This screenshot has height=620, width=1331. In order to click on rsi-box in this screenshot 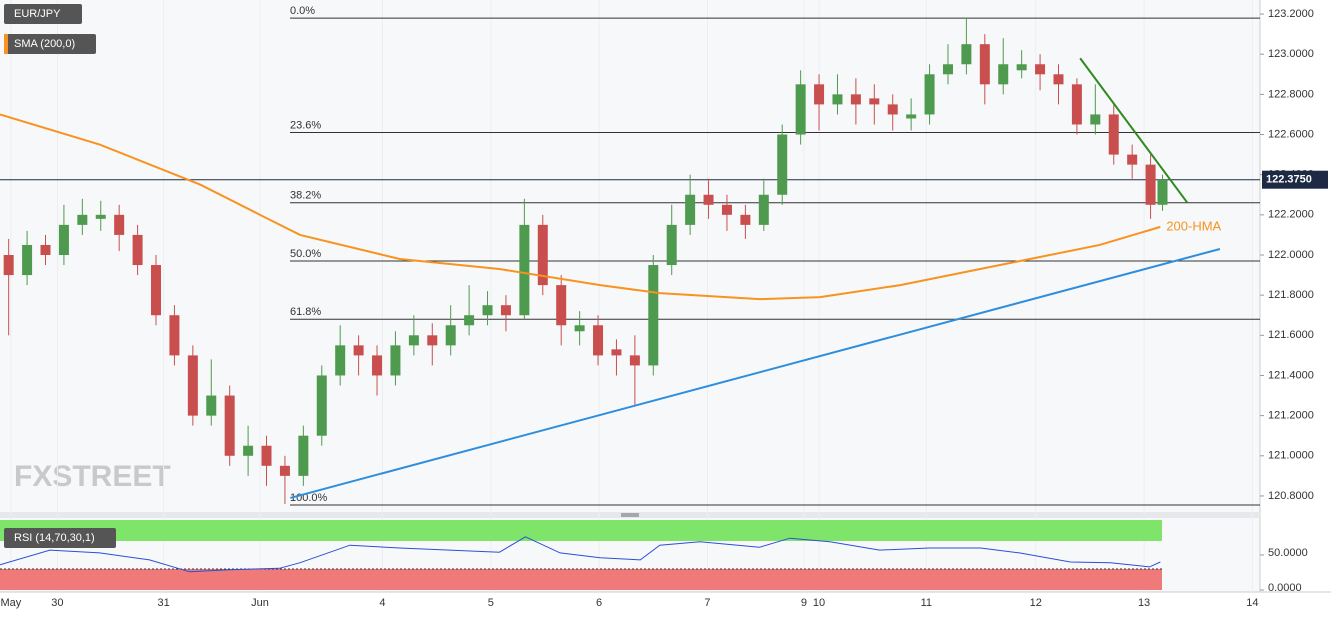, I will do `click(60, 538)`.